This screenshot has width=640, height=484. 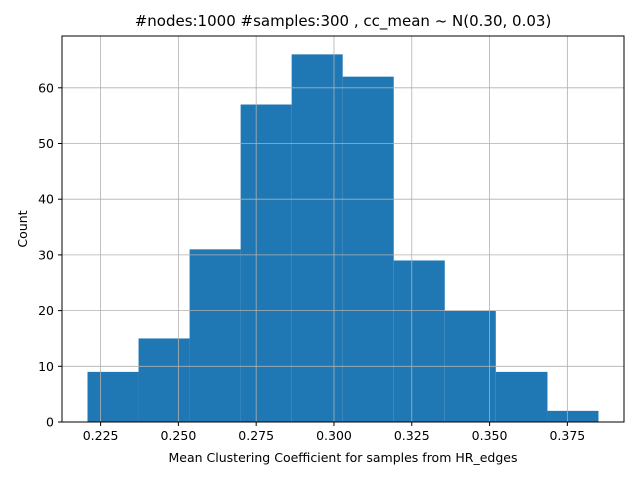 What do you see at coordinates (46, 143) in the screenshot?
I see `y-tick-label: 50` at bounding box center [46, 143].